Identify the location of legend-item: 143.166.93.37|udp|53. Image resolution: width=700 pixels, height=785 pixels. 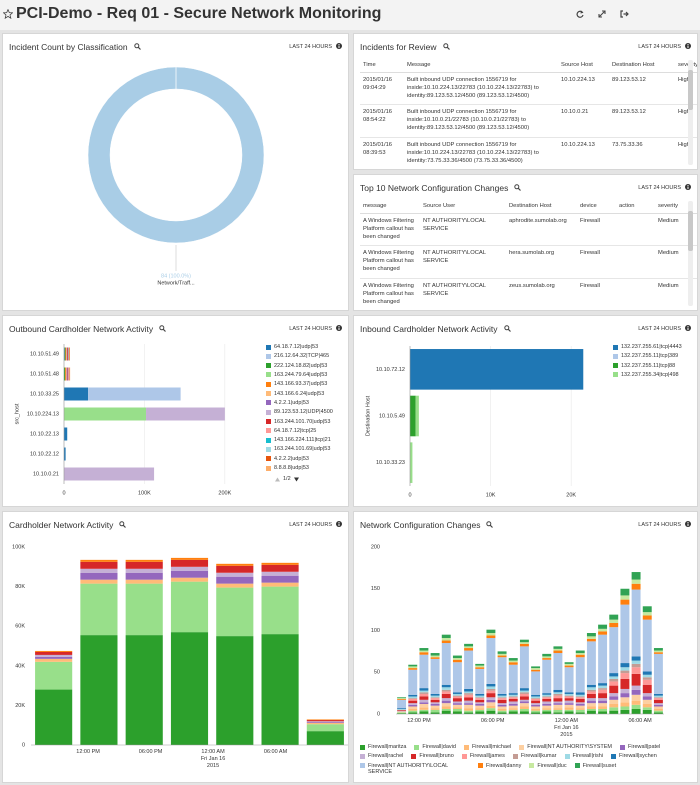
(307, 384).